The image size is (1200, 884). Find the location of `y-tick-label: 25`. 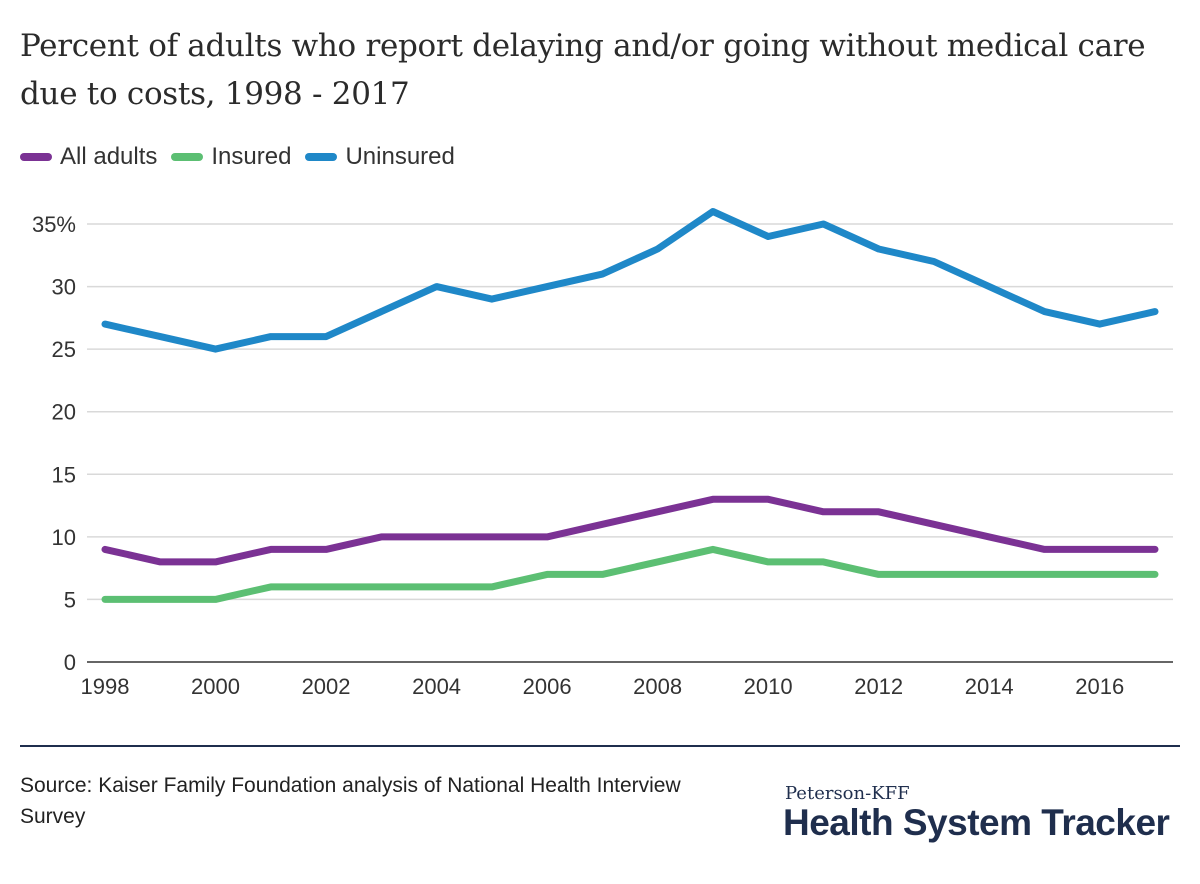

y-tick-label: 25 is located at coordinates (64, 349).